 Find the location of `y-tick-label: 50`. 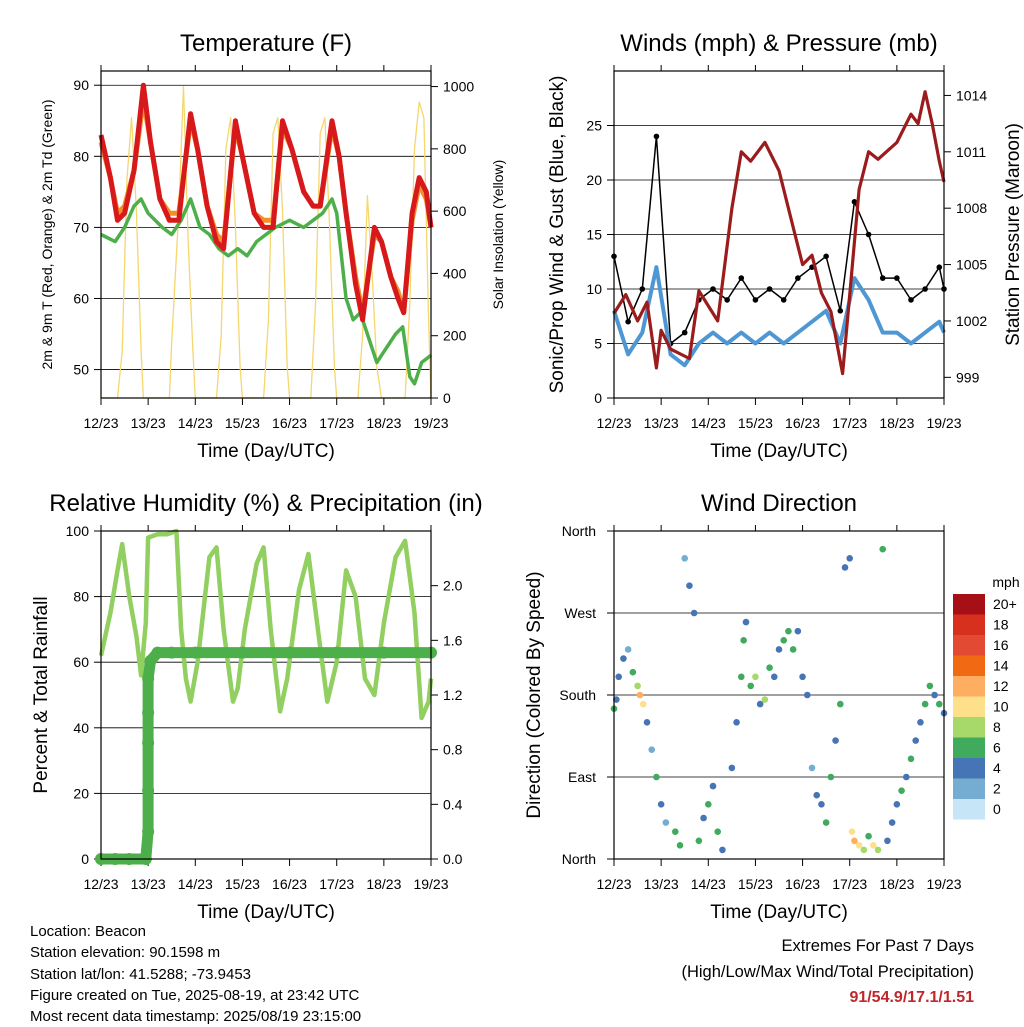

y-tick-label: 50 is located at coordinates (81, 370).